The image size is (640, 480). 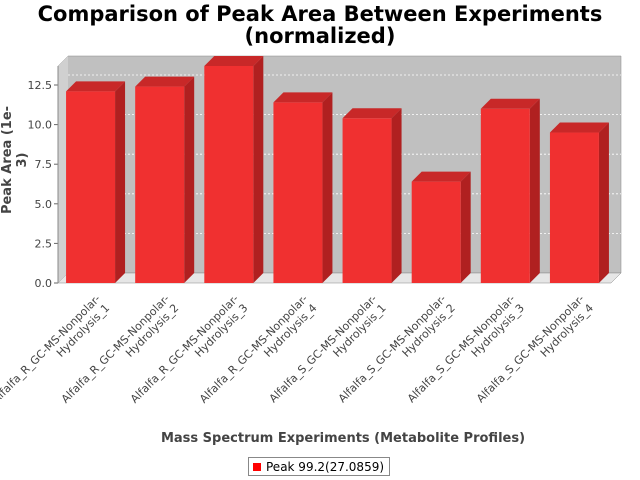 What do you see at coordinates (51, 348) in the screenshot?
I see `x-tick-label-line: Alfalfa_R_GC-MS-Nonpolar-` at bounding box center [51, 348].